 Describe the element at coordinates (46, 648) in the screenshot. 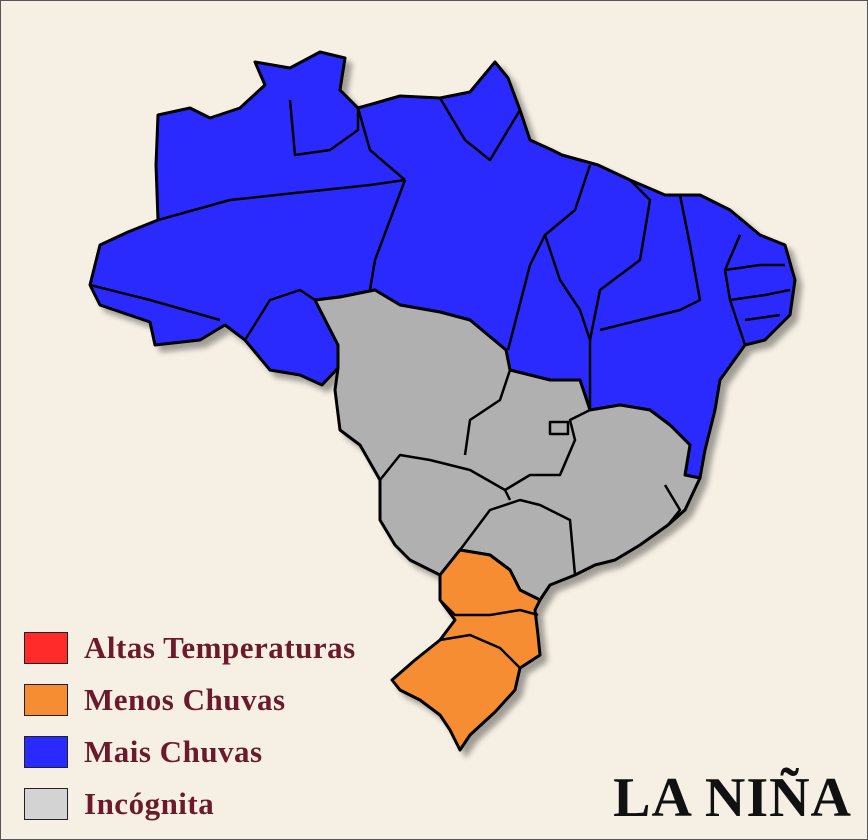

I see `legend-swatch-red` at that location.